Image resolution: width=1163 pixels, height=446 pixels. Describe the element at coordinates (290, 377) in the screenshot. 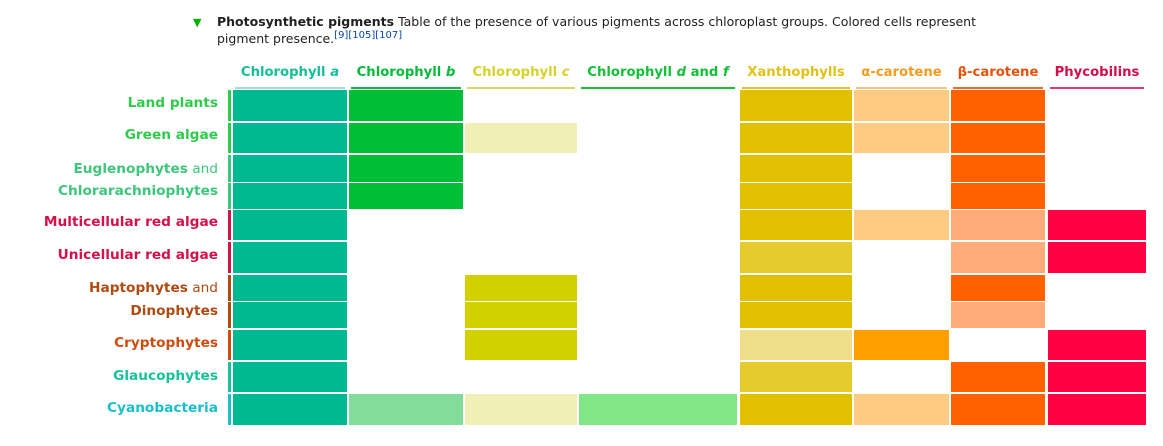

I see `pigment-cell-chla-glaucophytes` at that location.